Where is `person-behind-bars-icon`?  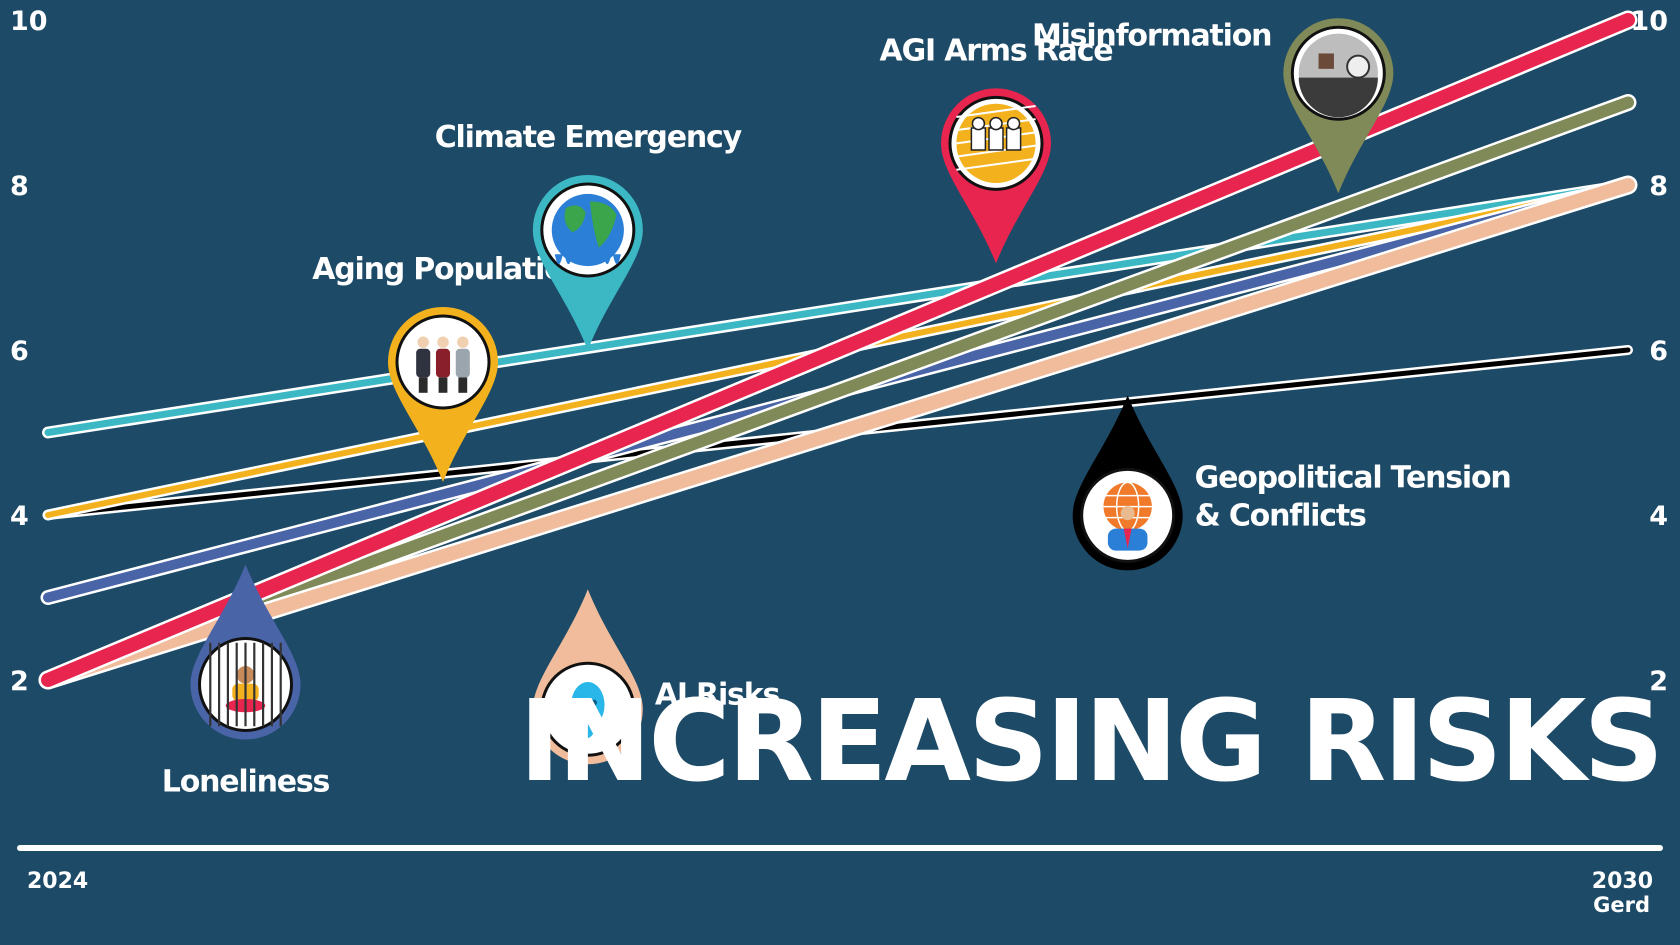
person-behind-bars-icon is located at coordinates (245, 684).